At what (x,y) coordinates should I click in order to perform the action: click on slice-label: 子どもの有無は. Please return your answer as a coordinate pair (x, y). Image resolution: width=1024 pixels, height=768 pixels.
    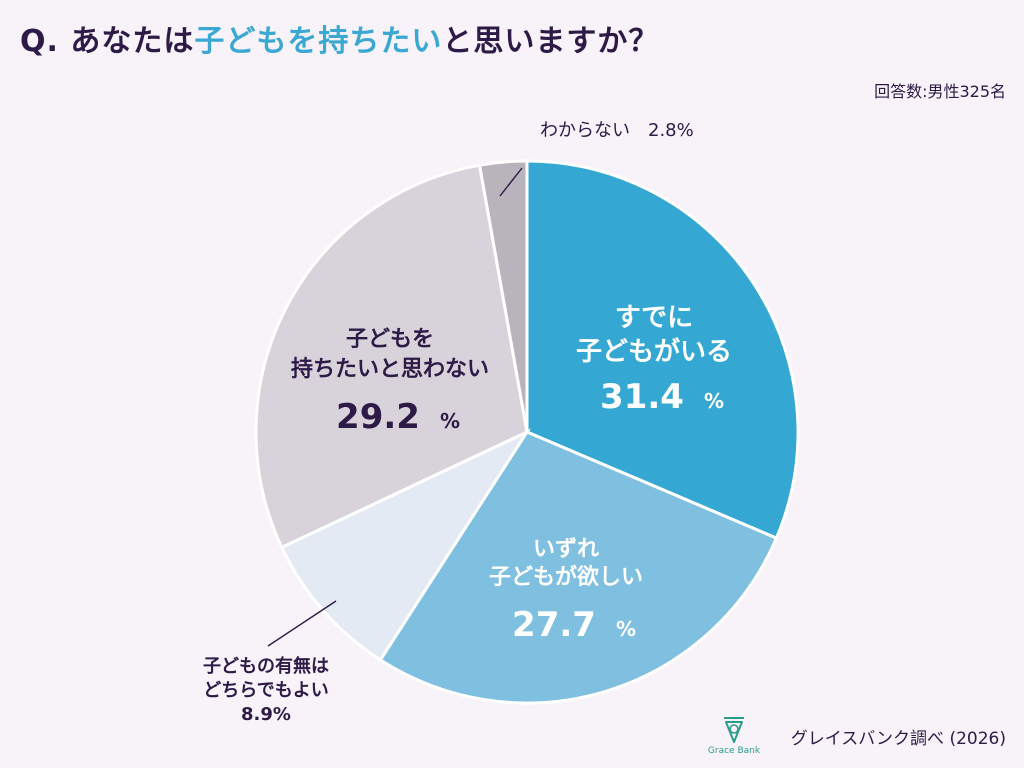
    Looking at the image, I should click on (266, 666).